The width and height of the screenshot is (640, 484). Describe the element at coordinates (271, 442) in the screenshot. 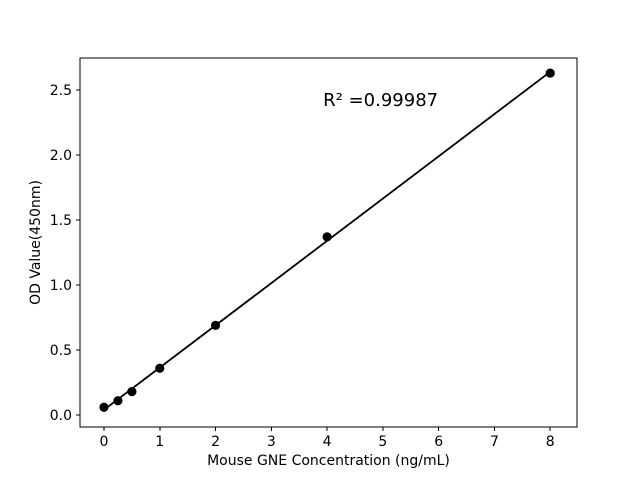

I see `x-tick-label: 3` at that location.